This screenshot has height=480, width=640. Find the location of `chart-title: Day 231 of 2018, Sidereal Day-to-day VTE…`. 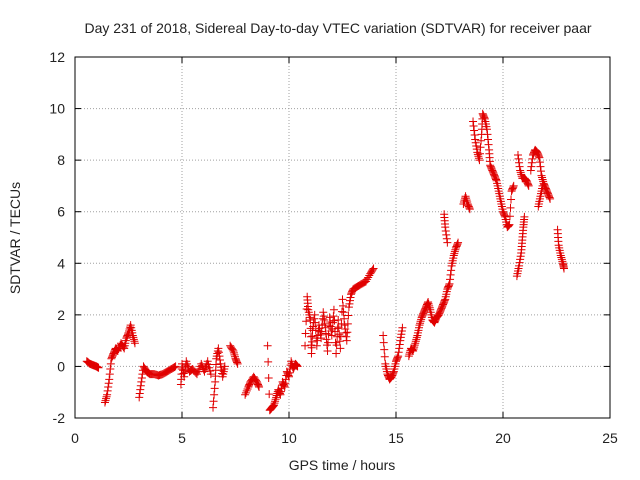

chart-title: Day 231 of 2018, Sidereal Day-to-day VTE… is located at coordinates (337, 28).